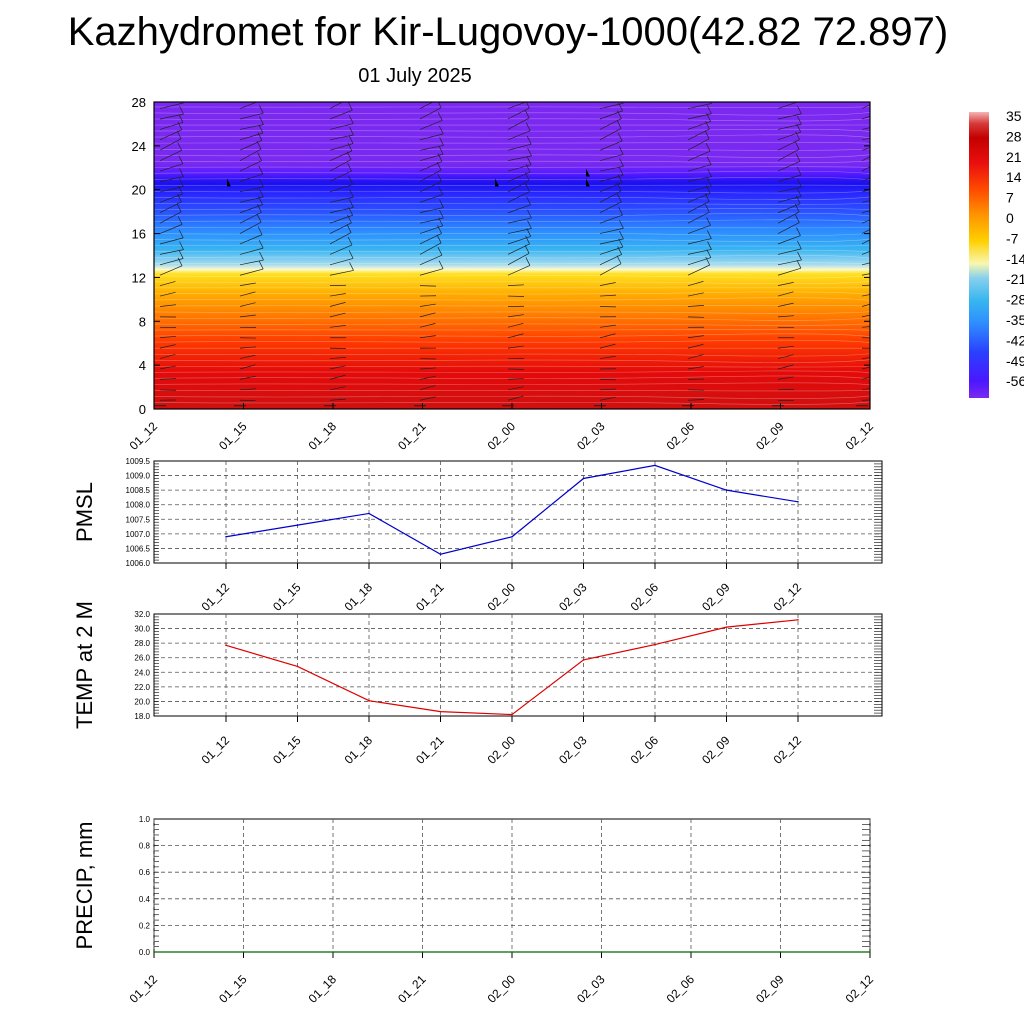 The image size is (1024, 1024). What do you see at coordinates (145, 872) in the screenshot?
I see `y-tick-label: 0.6` at bounding box center [145, 872].